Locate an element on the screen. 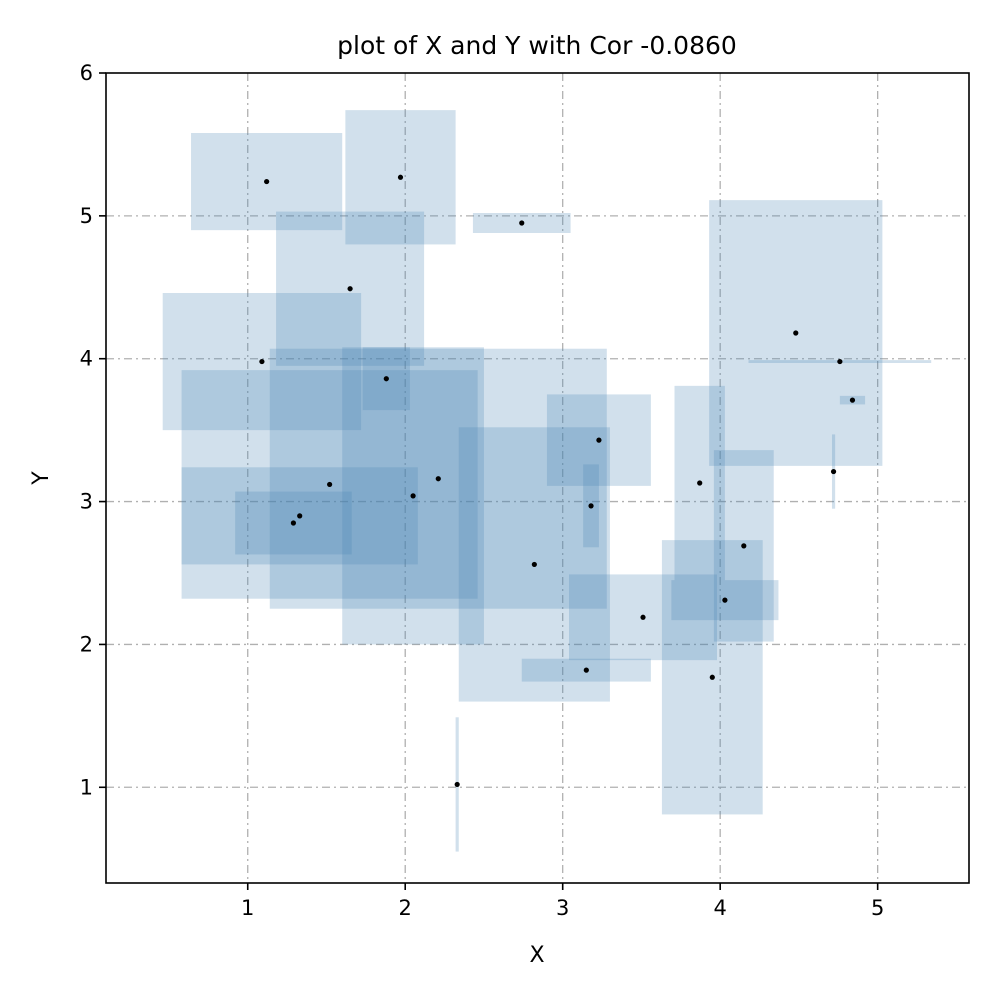  y-axis-label: Y is located at coordinates (41, 478).